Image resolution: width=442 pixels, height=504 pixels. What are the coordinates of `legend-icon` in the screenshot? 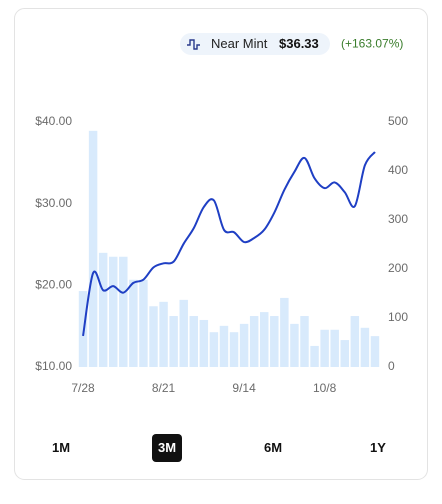 It's located at (193, 44).